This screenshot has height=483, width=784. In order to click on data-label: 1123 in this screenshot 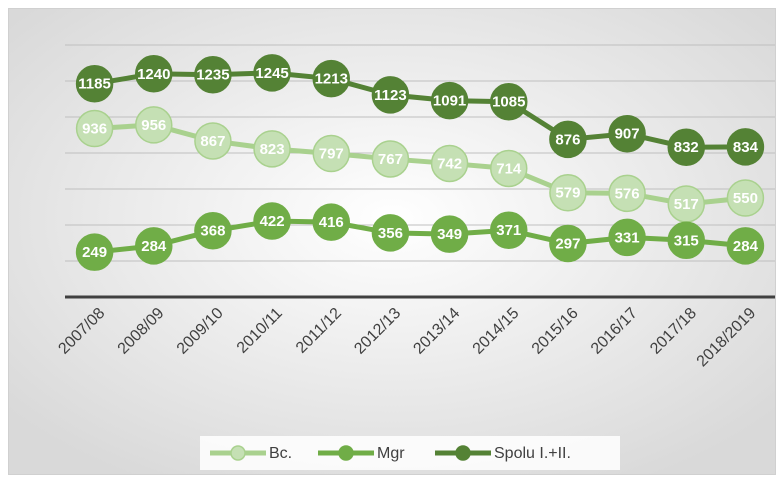, I will do `click(390, 95)`.